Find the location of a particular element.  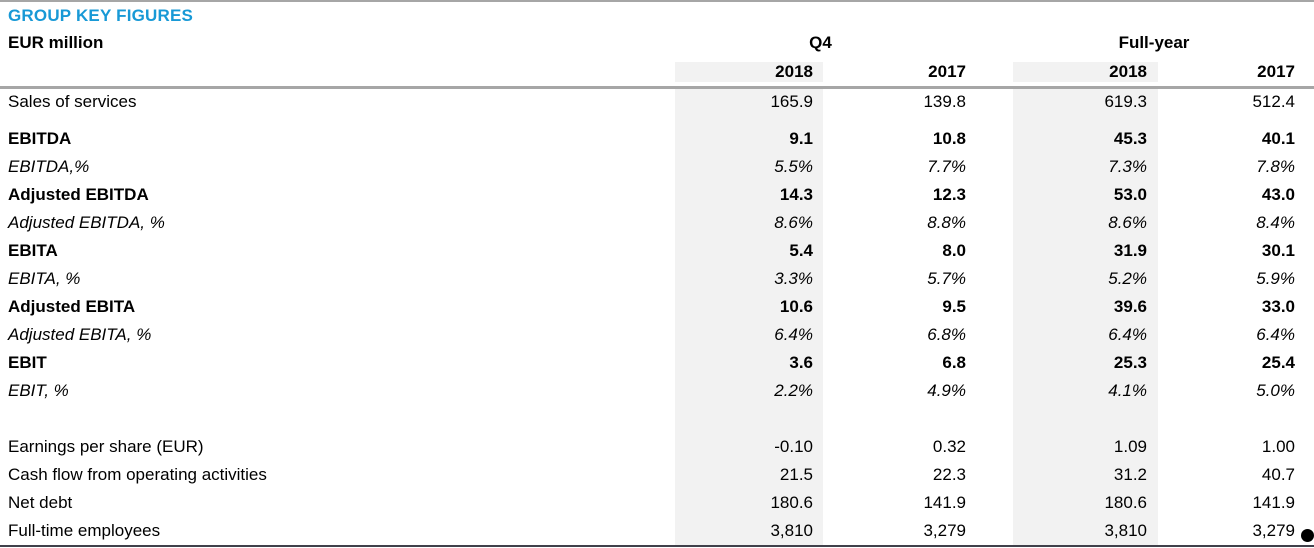

table-group-header-row: EUR million Q4 Full-year is located at coordinates (657, 43).